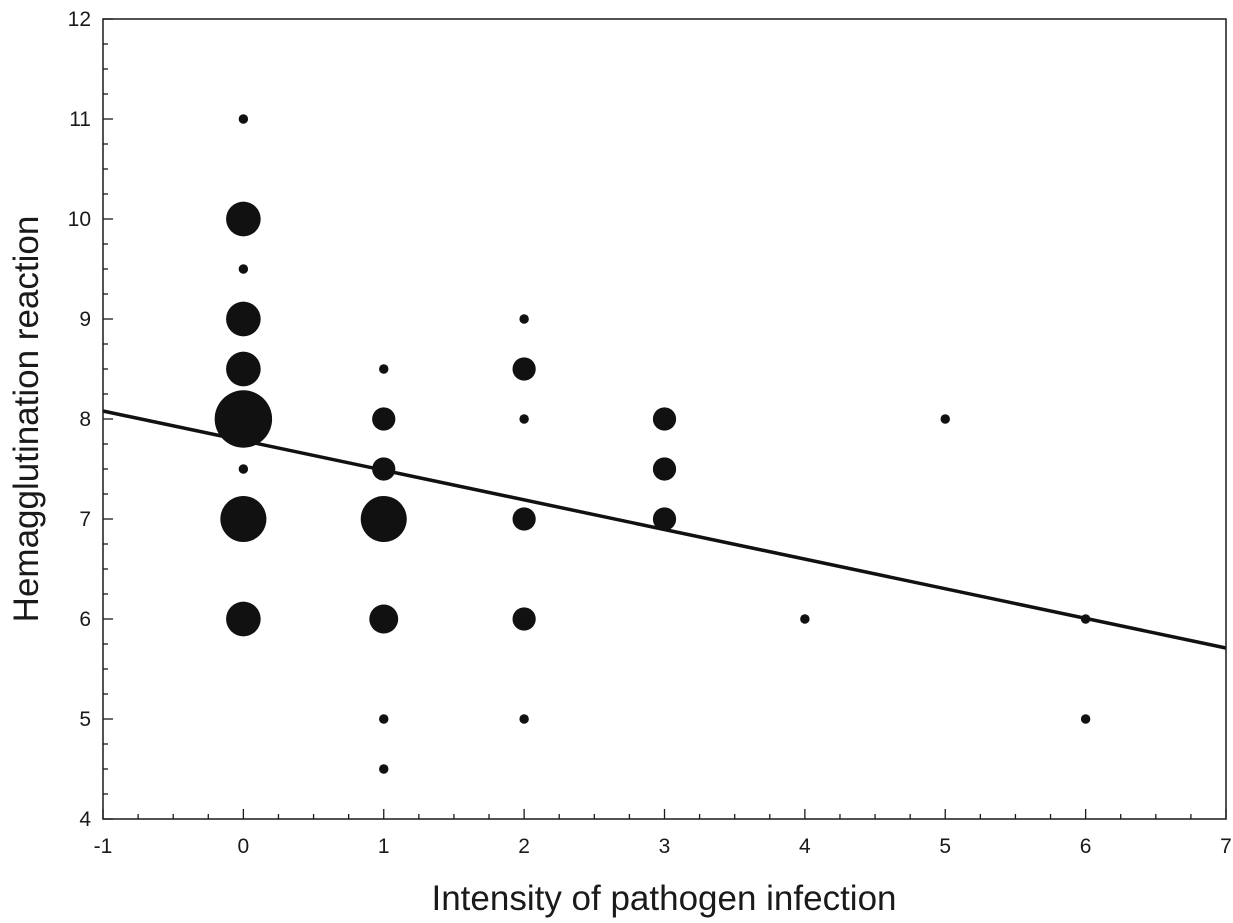 This screenshot has height=923, width=1233. I want to click on x-tick-label: 1, so click(384, 846).